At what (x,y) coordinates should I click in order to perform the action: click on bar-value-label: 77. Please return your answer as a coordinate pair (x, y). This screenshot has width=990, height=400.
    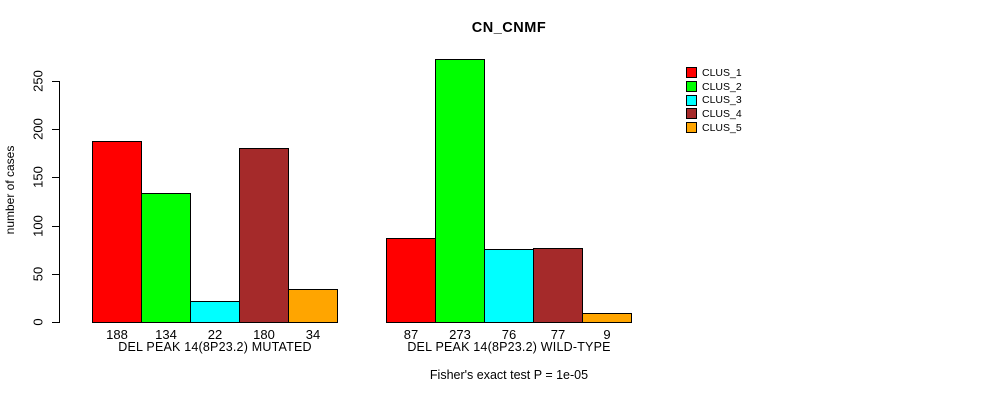
    Looking at the image, I should click on (558, 334).